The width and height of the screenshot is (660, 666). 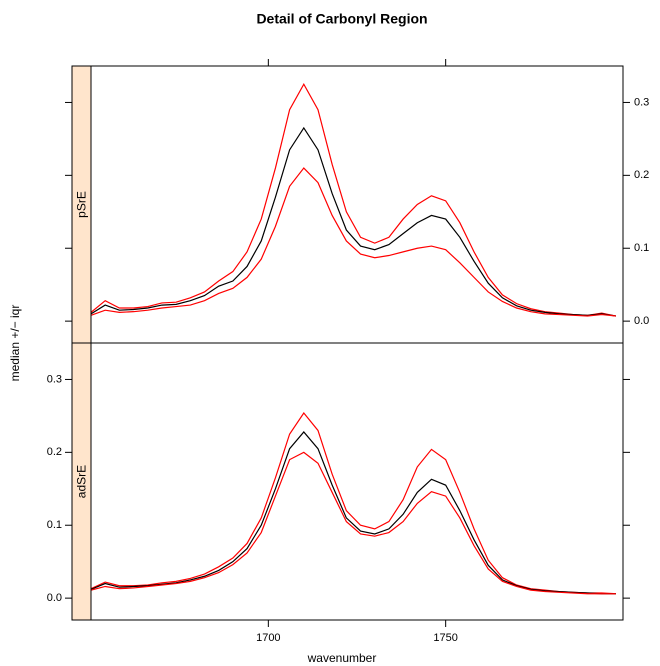 What do you see at coordinates (268, 638) in the screenshot?
I see `x-tick-label: 1700` at bounding box center [268, 638].